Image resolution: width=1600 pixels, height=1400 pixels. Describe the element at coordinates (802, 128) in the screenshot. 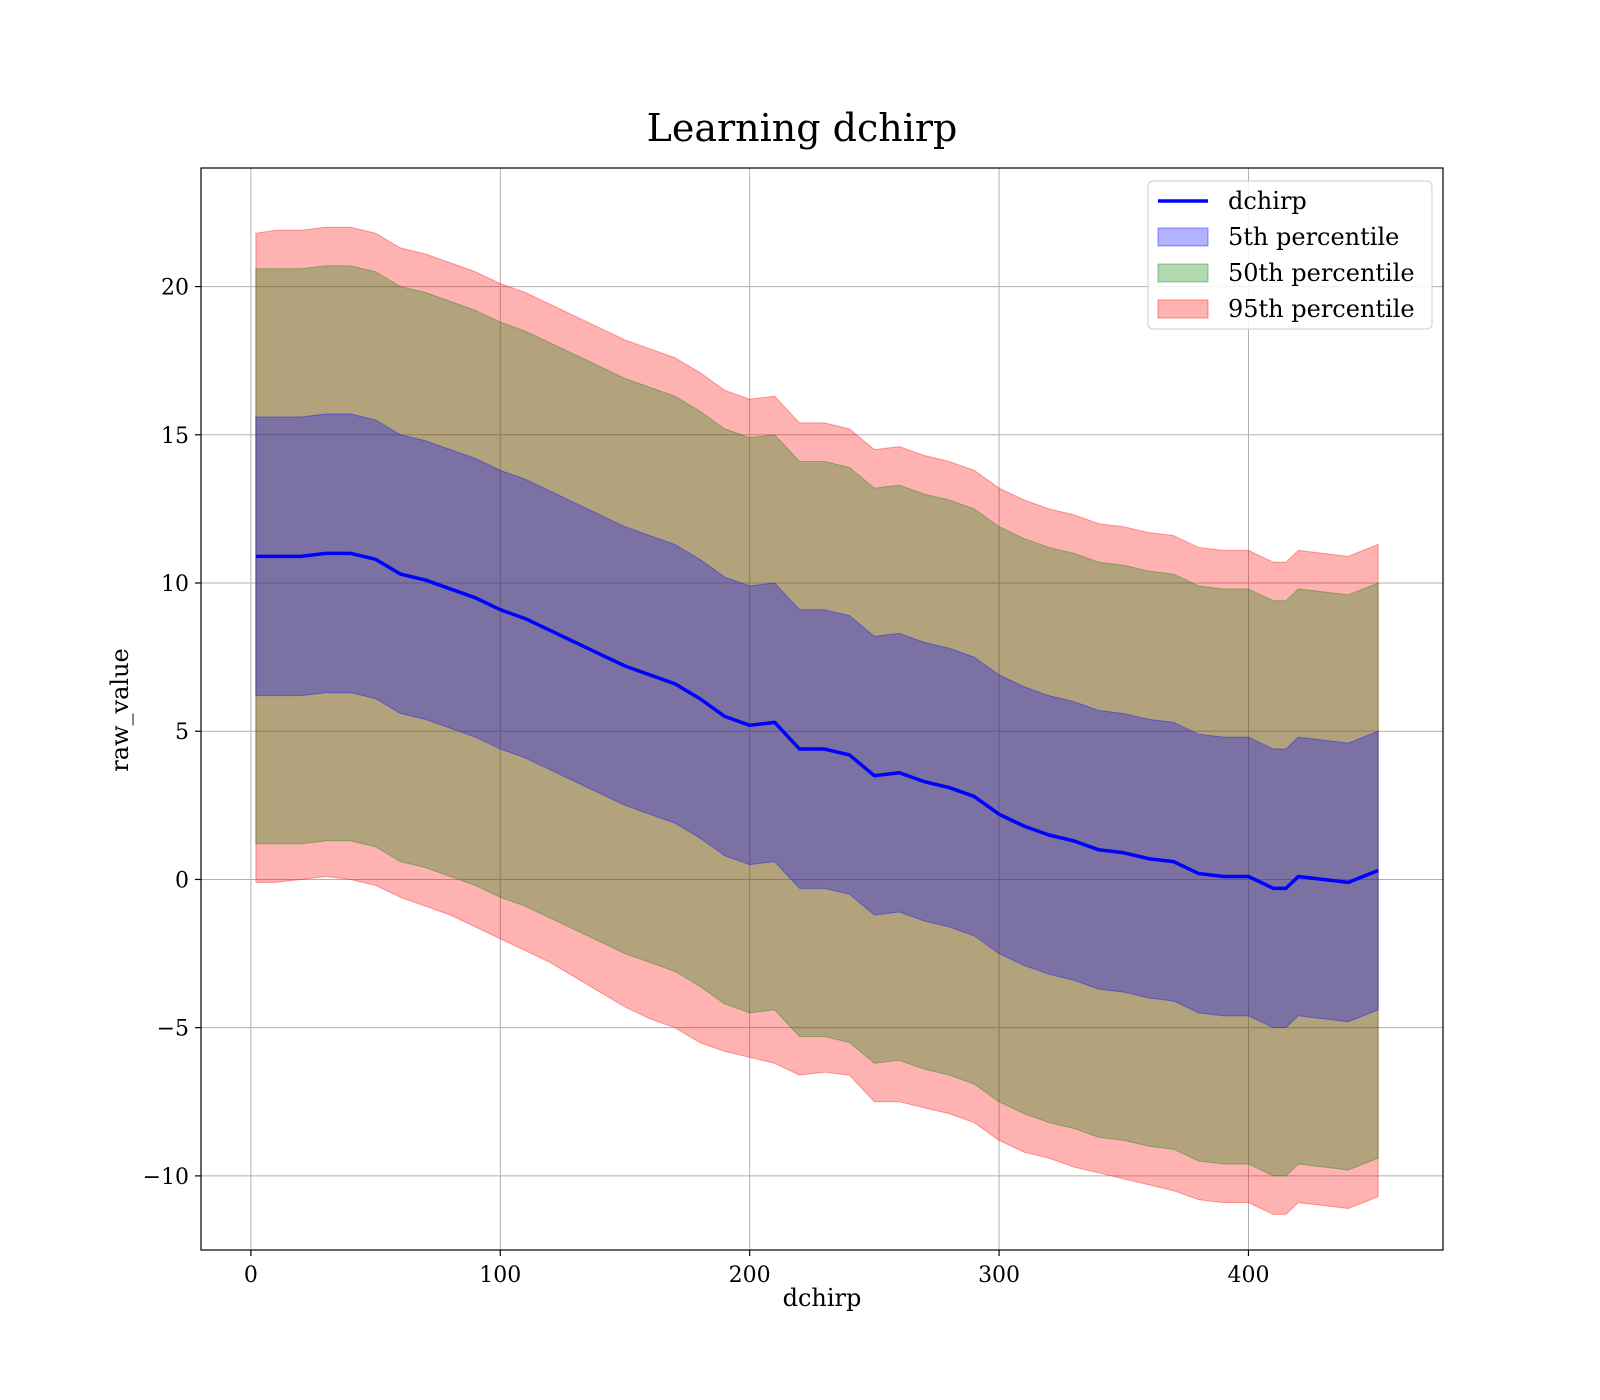

I see `chart-title: Learning dchirp` at that location.